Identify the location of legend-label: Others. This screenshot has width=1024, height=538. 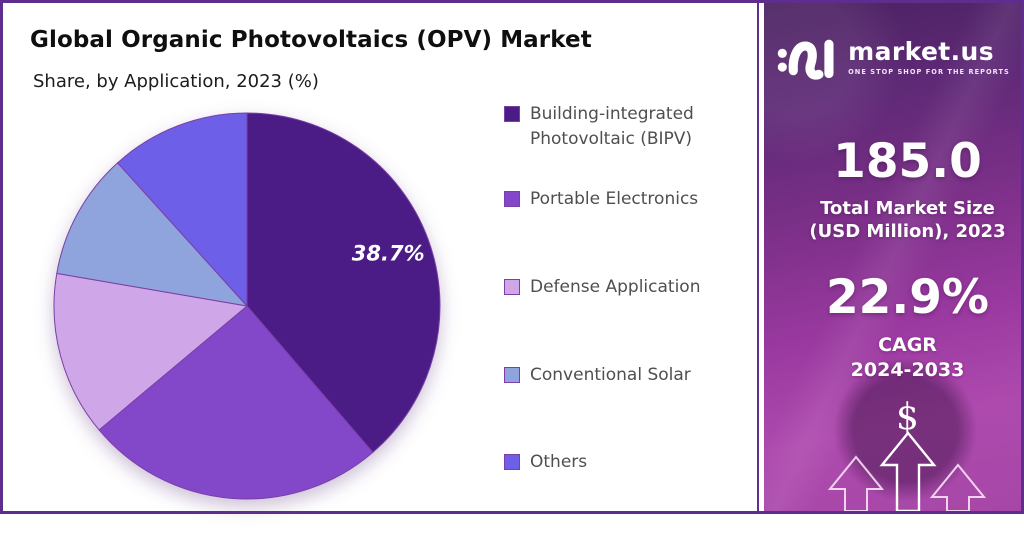
(559, 462).